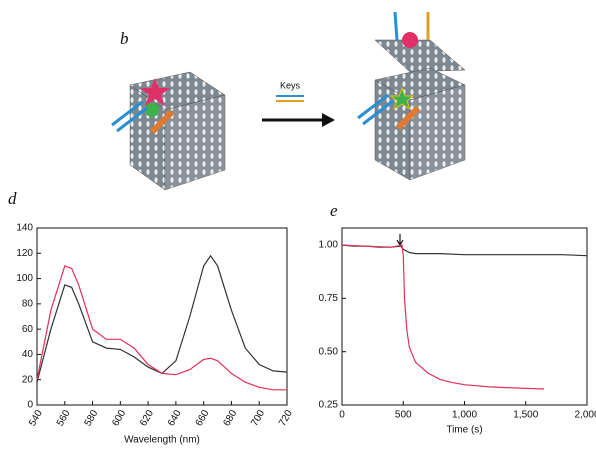  Describe the element at coordinates (24, 253) in the screenshot. I see `y-tick-label: 120` at that location.